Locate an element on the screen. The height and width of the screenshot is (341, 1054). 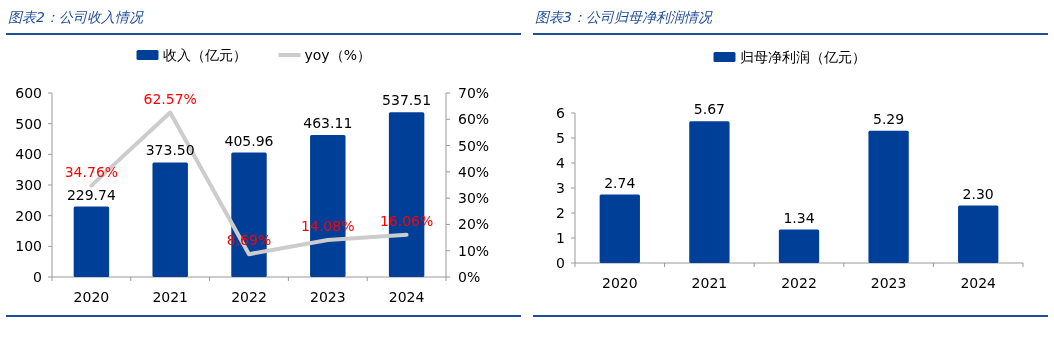
y-tick-label: 400 is located at coordinates (28, 154).